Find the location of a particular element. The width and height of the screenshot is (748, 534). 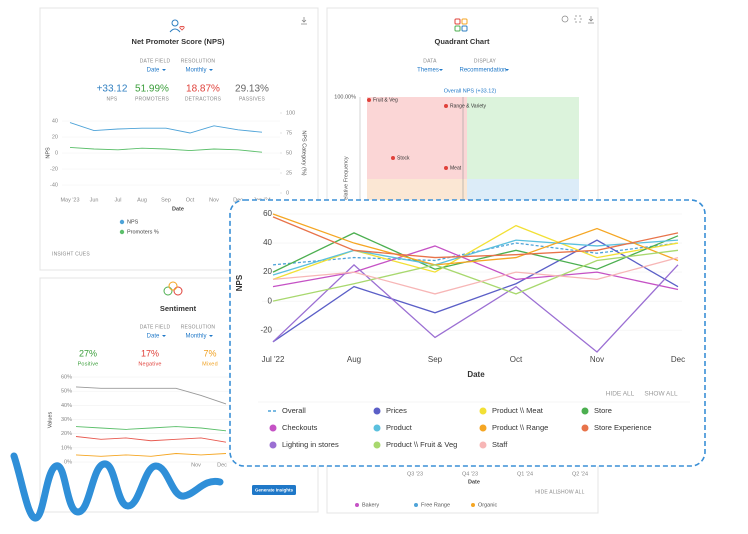

y-tick-label: 10% is located at coordinates (66, 448).